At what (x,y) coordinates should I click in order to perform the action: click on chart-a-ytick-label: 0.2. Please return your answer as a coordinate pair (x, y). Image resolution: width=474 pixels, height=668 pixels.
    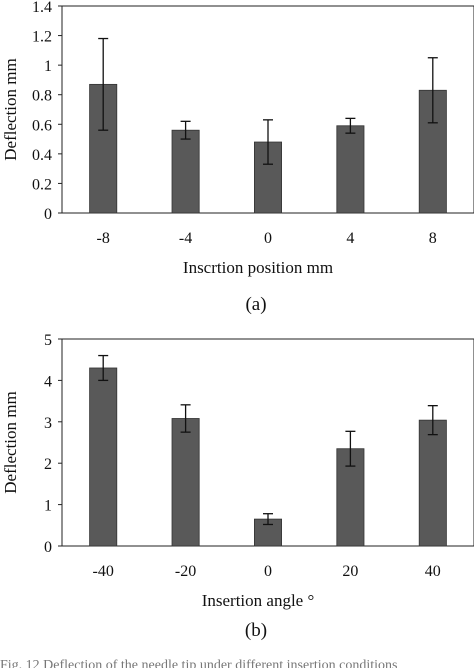
    Looking at the image, I should click on (42, 184).